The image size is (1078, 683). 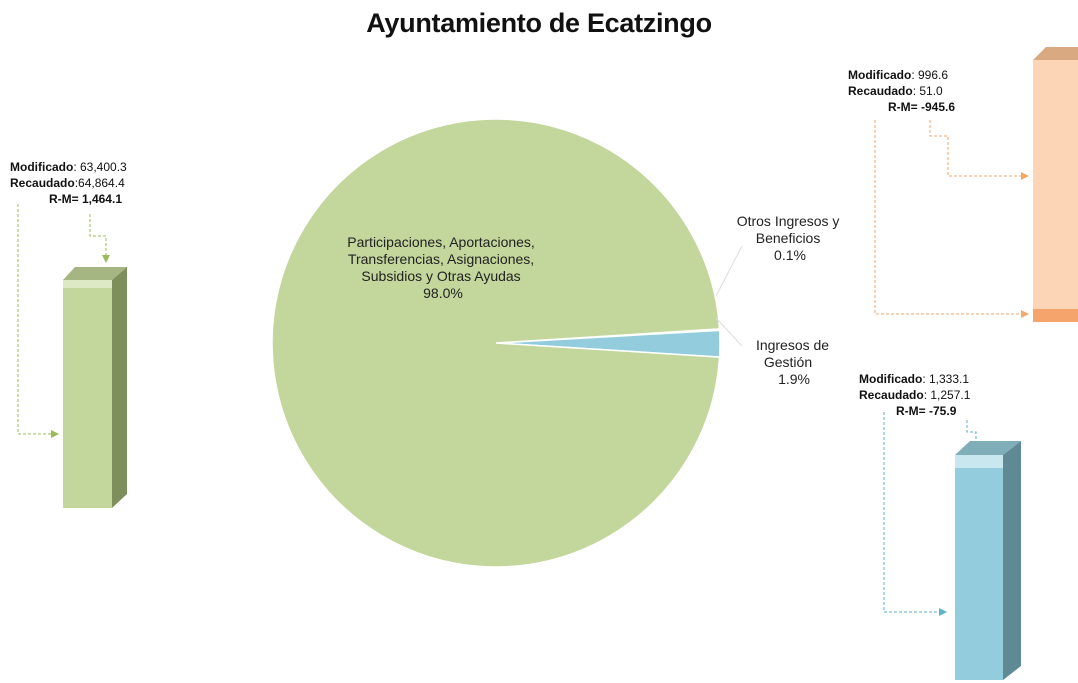 What do you see at coordinates (539, 23) in the screenshot?
I see `chart-title: Ayuntamiento de Ecatzingo` at bounding box center [539, 23].